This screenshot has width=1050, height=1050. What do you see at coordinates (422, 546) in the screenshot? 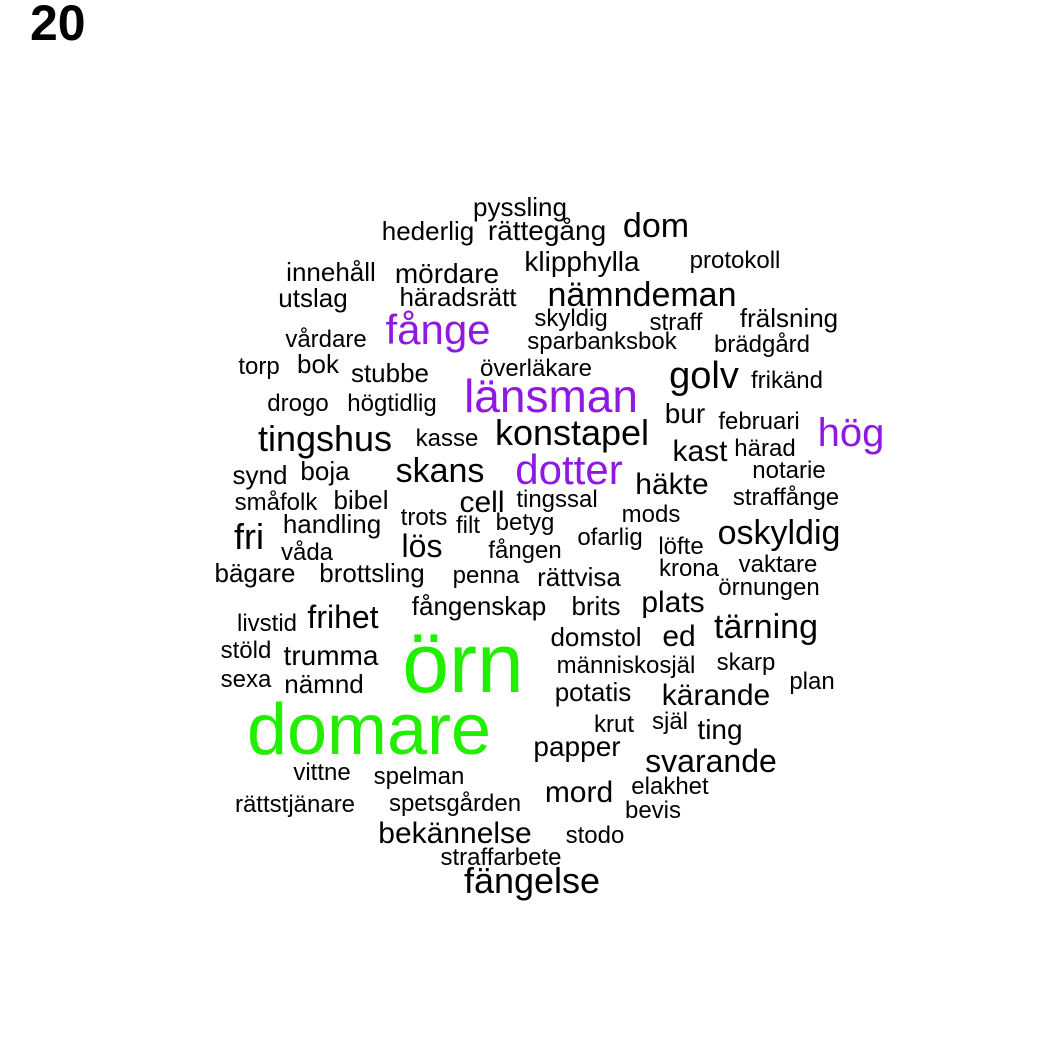
I see `word-los: lös` at bounding box center [422, 546].